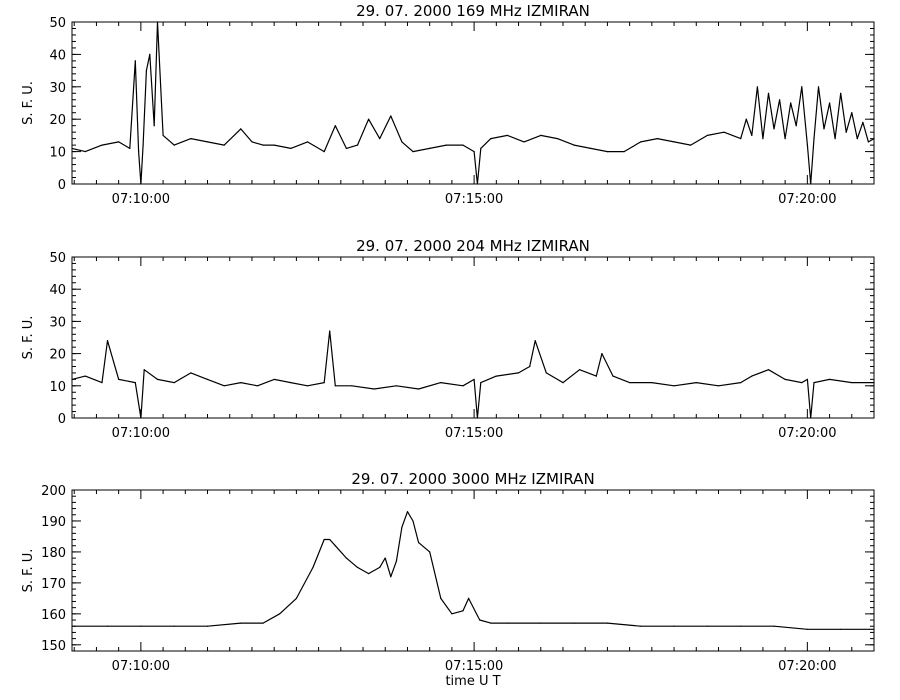 This screenshot has height=700, width=900. Describe the element at coordinates (53, 522) in the screenshot. I see `y-tick-label: 190` at that location.